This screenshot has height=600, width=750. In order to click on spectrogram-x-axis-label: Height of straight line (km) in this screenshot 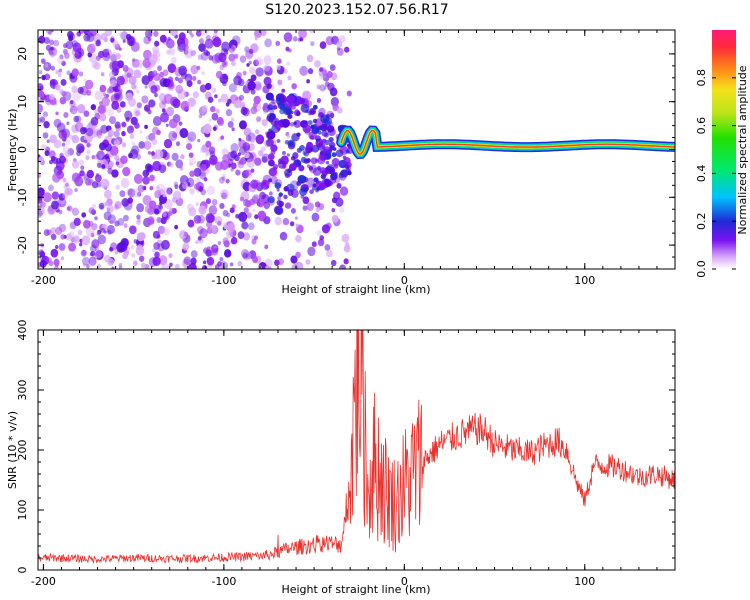, I will do `click(355, 289)`.